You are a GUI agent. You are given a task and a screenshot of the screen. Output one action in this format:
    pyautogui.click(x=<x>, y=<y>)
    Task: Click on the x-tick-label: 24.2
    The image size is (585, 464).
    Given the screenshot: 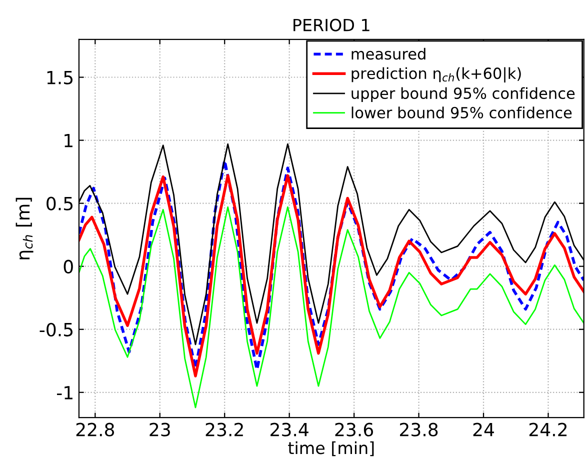 What is the action you would take?
    pyautogui.click(x=548, y=429)
    